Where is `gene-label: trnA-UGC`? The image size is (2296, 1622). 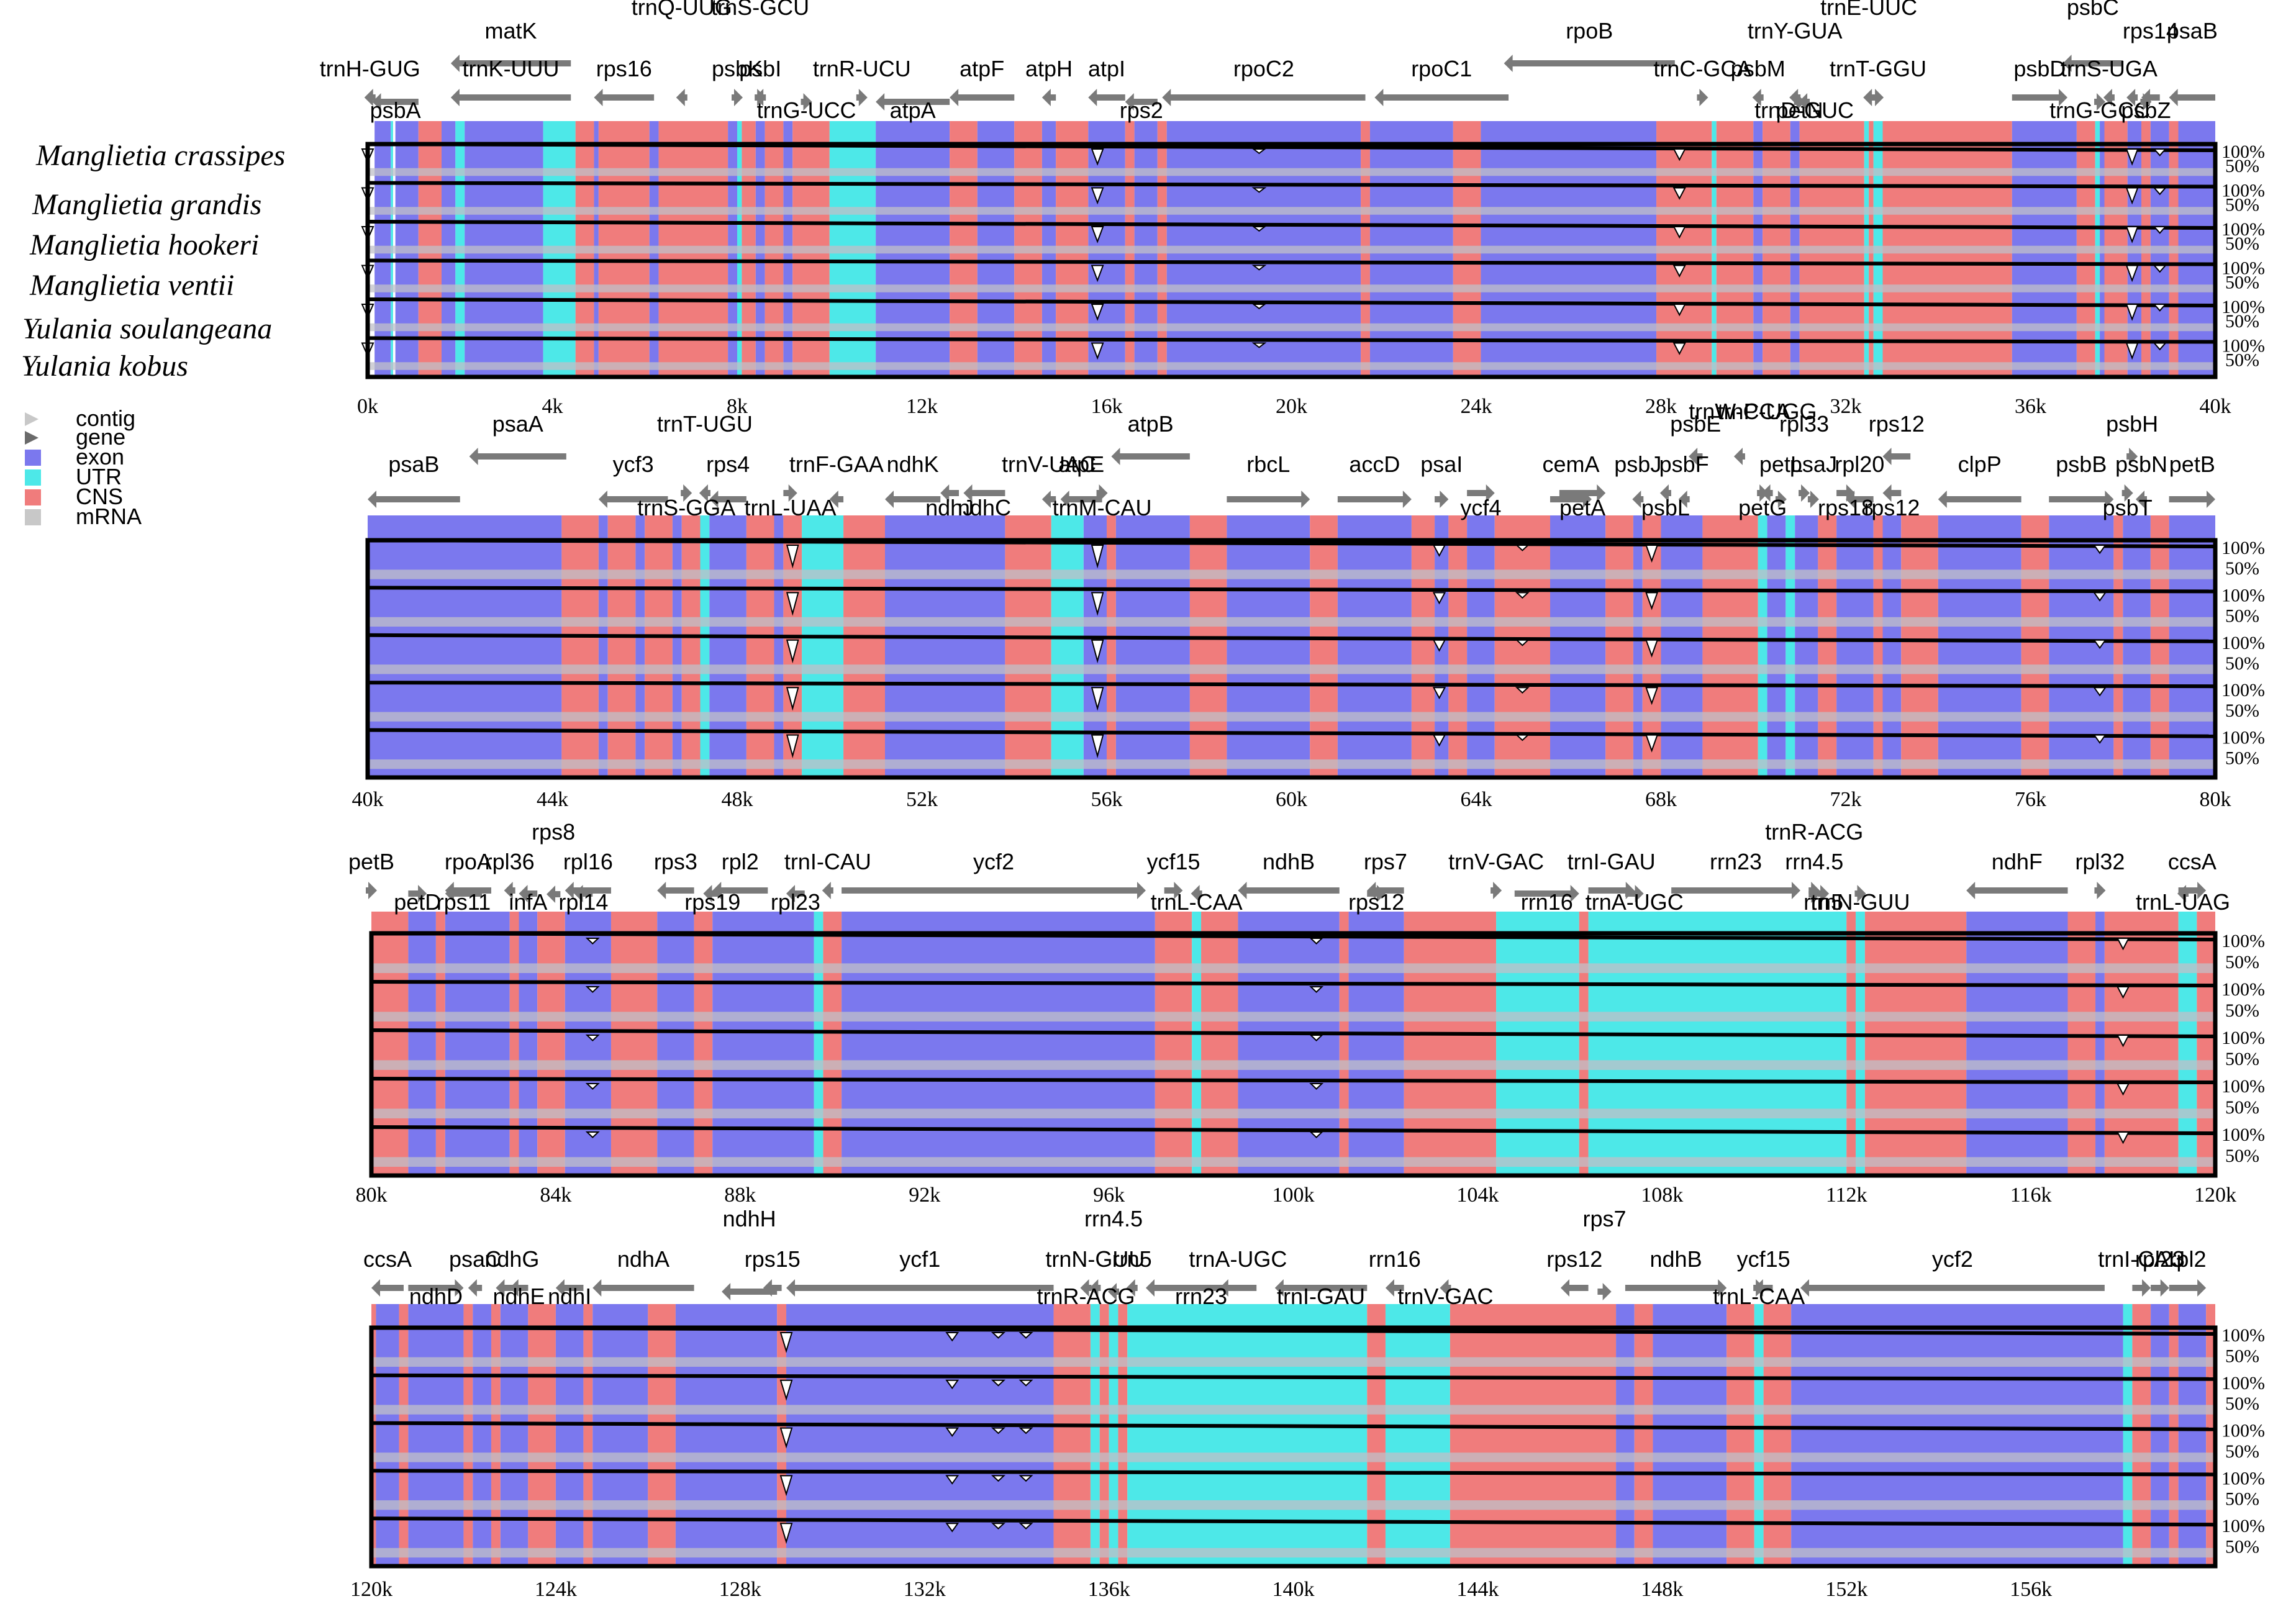 gene-label: trnA-UGC is located at coordinates (1635, 902).